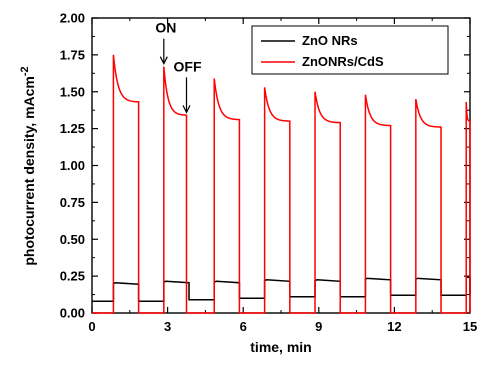  What do you see at coordinates (280, 347) in the screenshot?
I see `x-axis-title: time, min` at bounding box center [280, 347].